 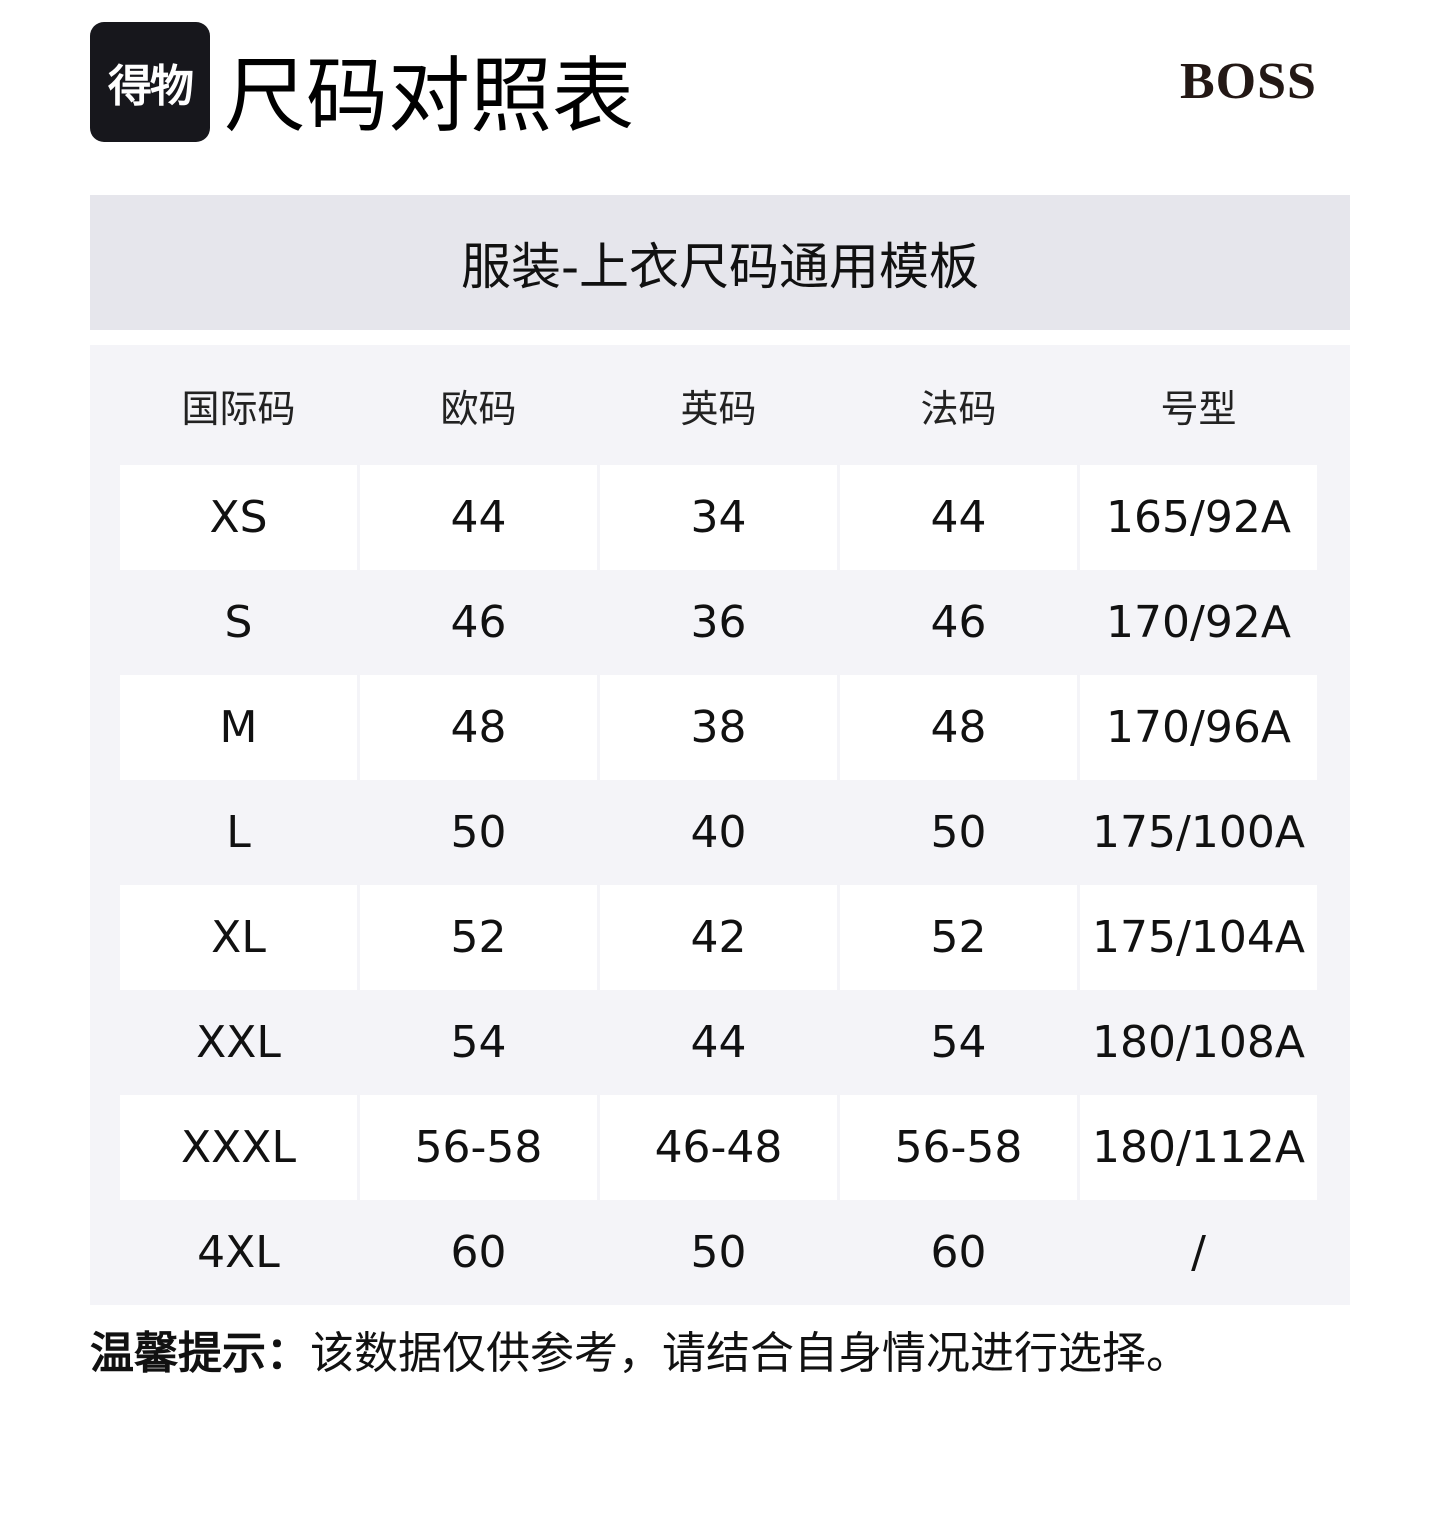 I want to click on table-cell: 180/108A, so click(x=1198, y=1042).